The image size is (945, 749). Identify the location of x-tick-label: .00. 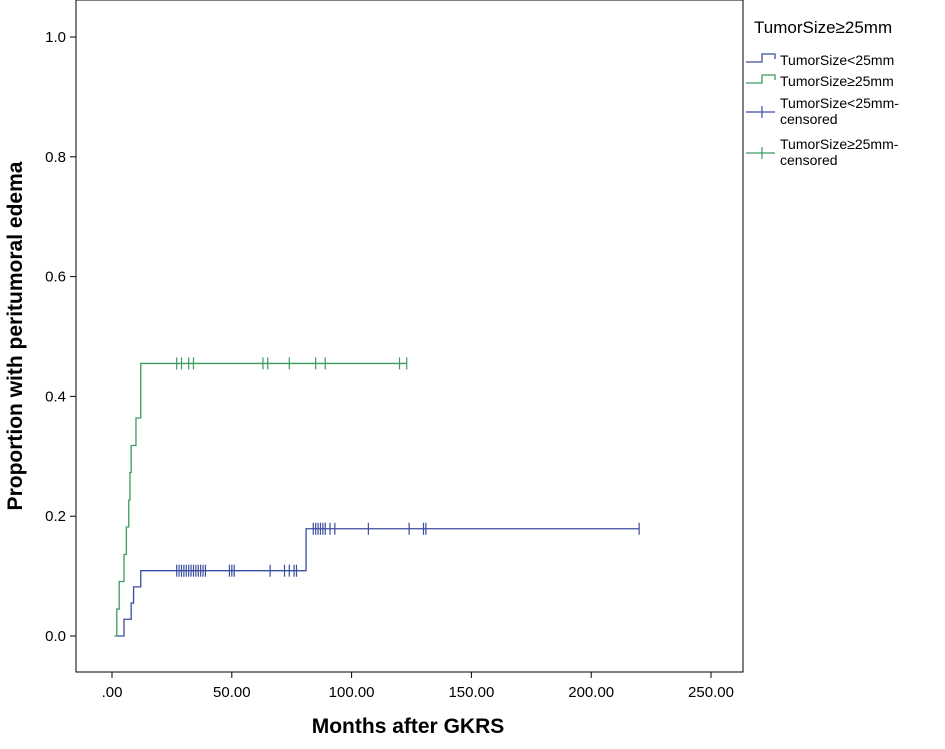
(112, 692).